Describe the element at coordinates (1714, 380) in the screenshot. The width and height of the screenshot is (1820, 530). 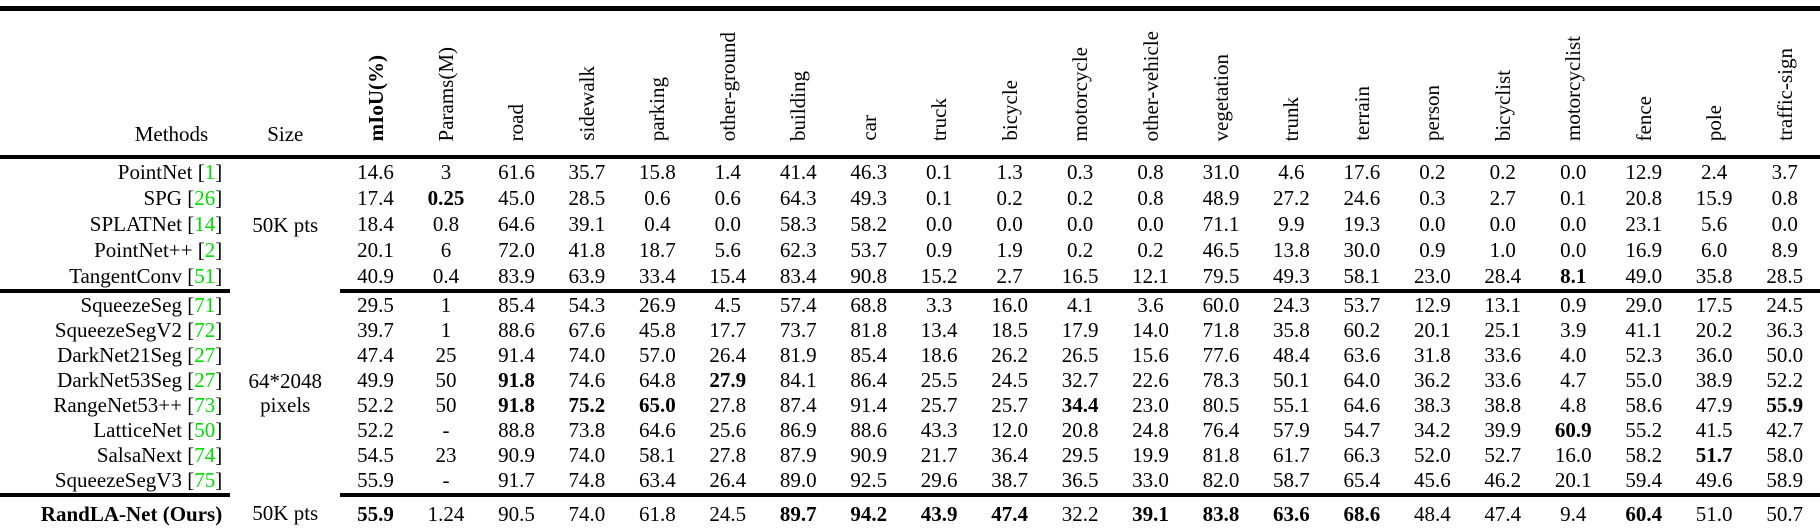
I see `value-cell-pole: 38.9` at that location.